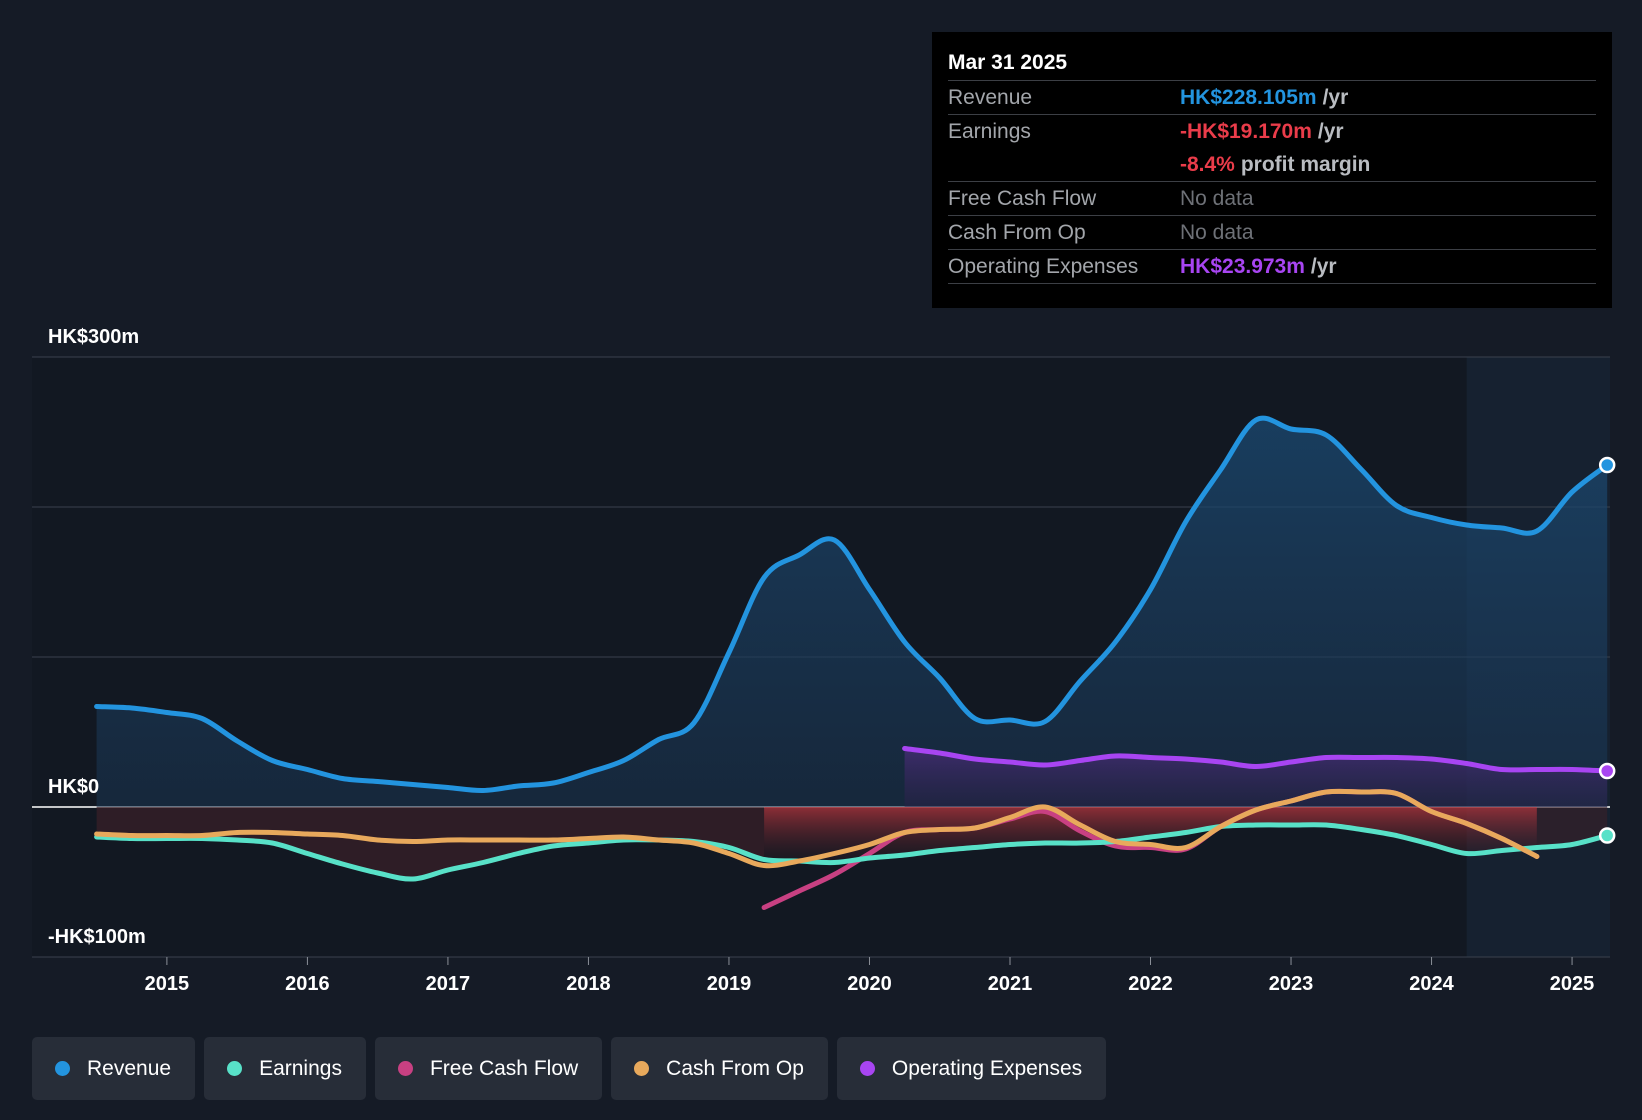 The width and height of the screenshot is (1642, 1120). I want to click on tooltip-value-earnings: -HK$19.170m, so click(1246, 131).